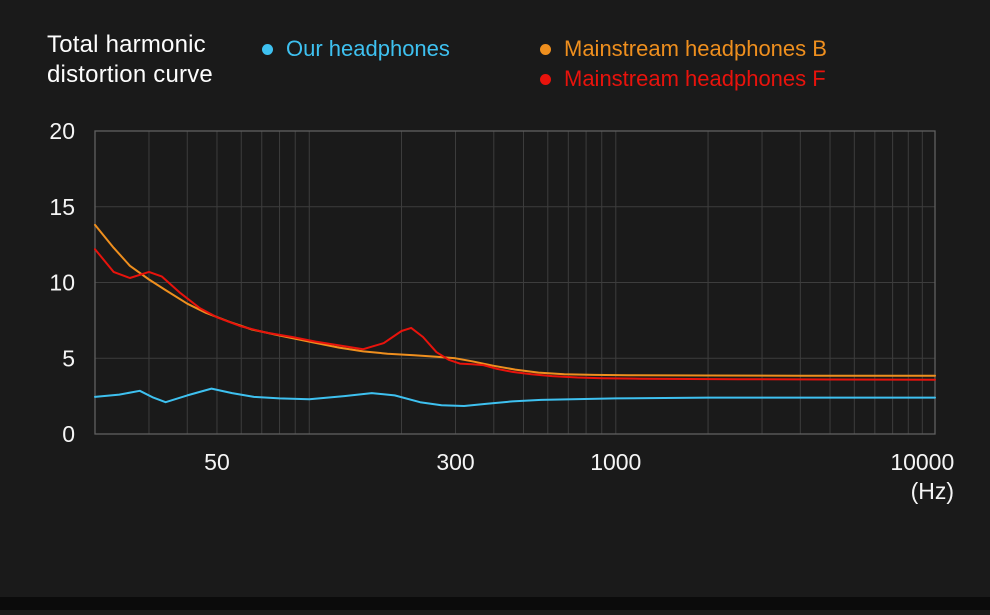  I want to click on legend-item-our-headphones: Our headphones, so click(356, 49).